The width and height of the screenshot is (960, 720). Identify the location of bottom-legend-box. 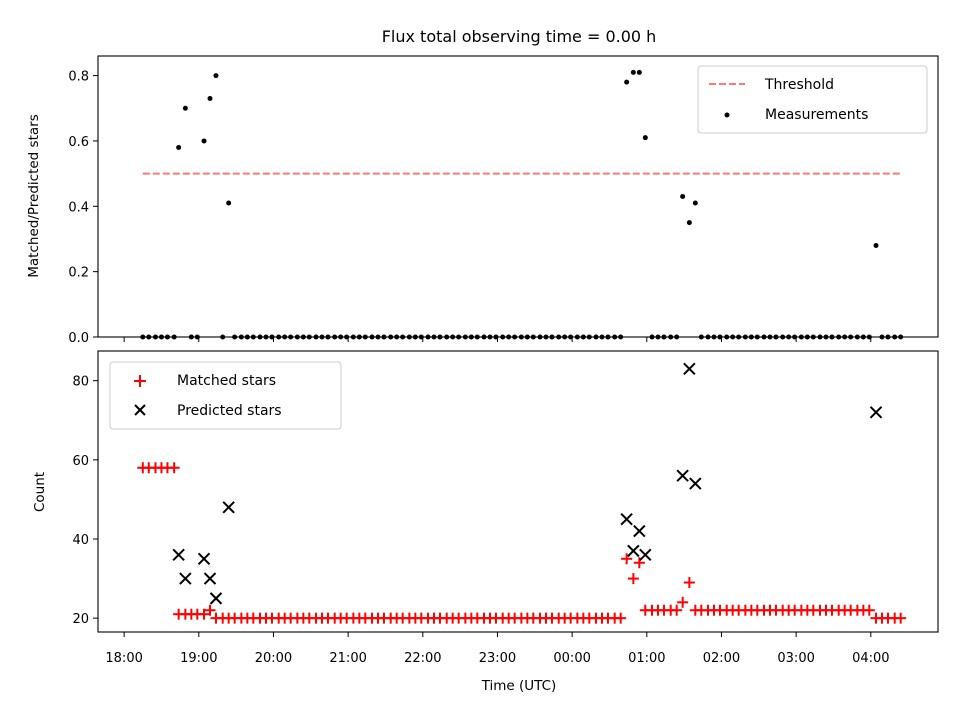
(225, 395).